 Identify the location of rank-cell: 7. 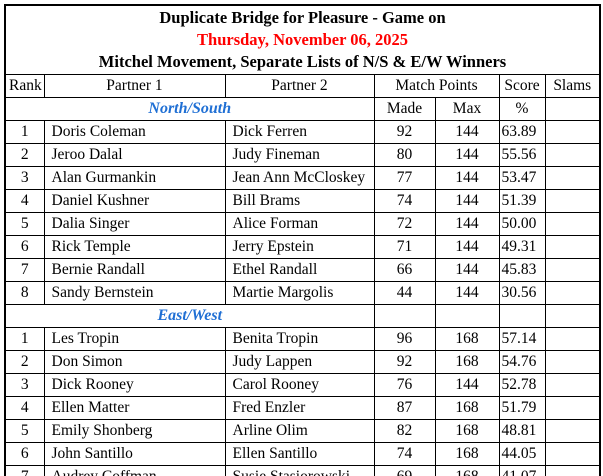
(24, 470).